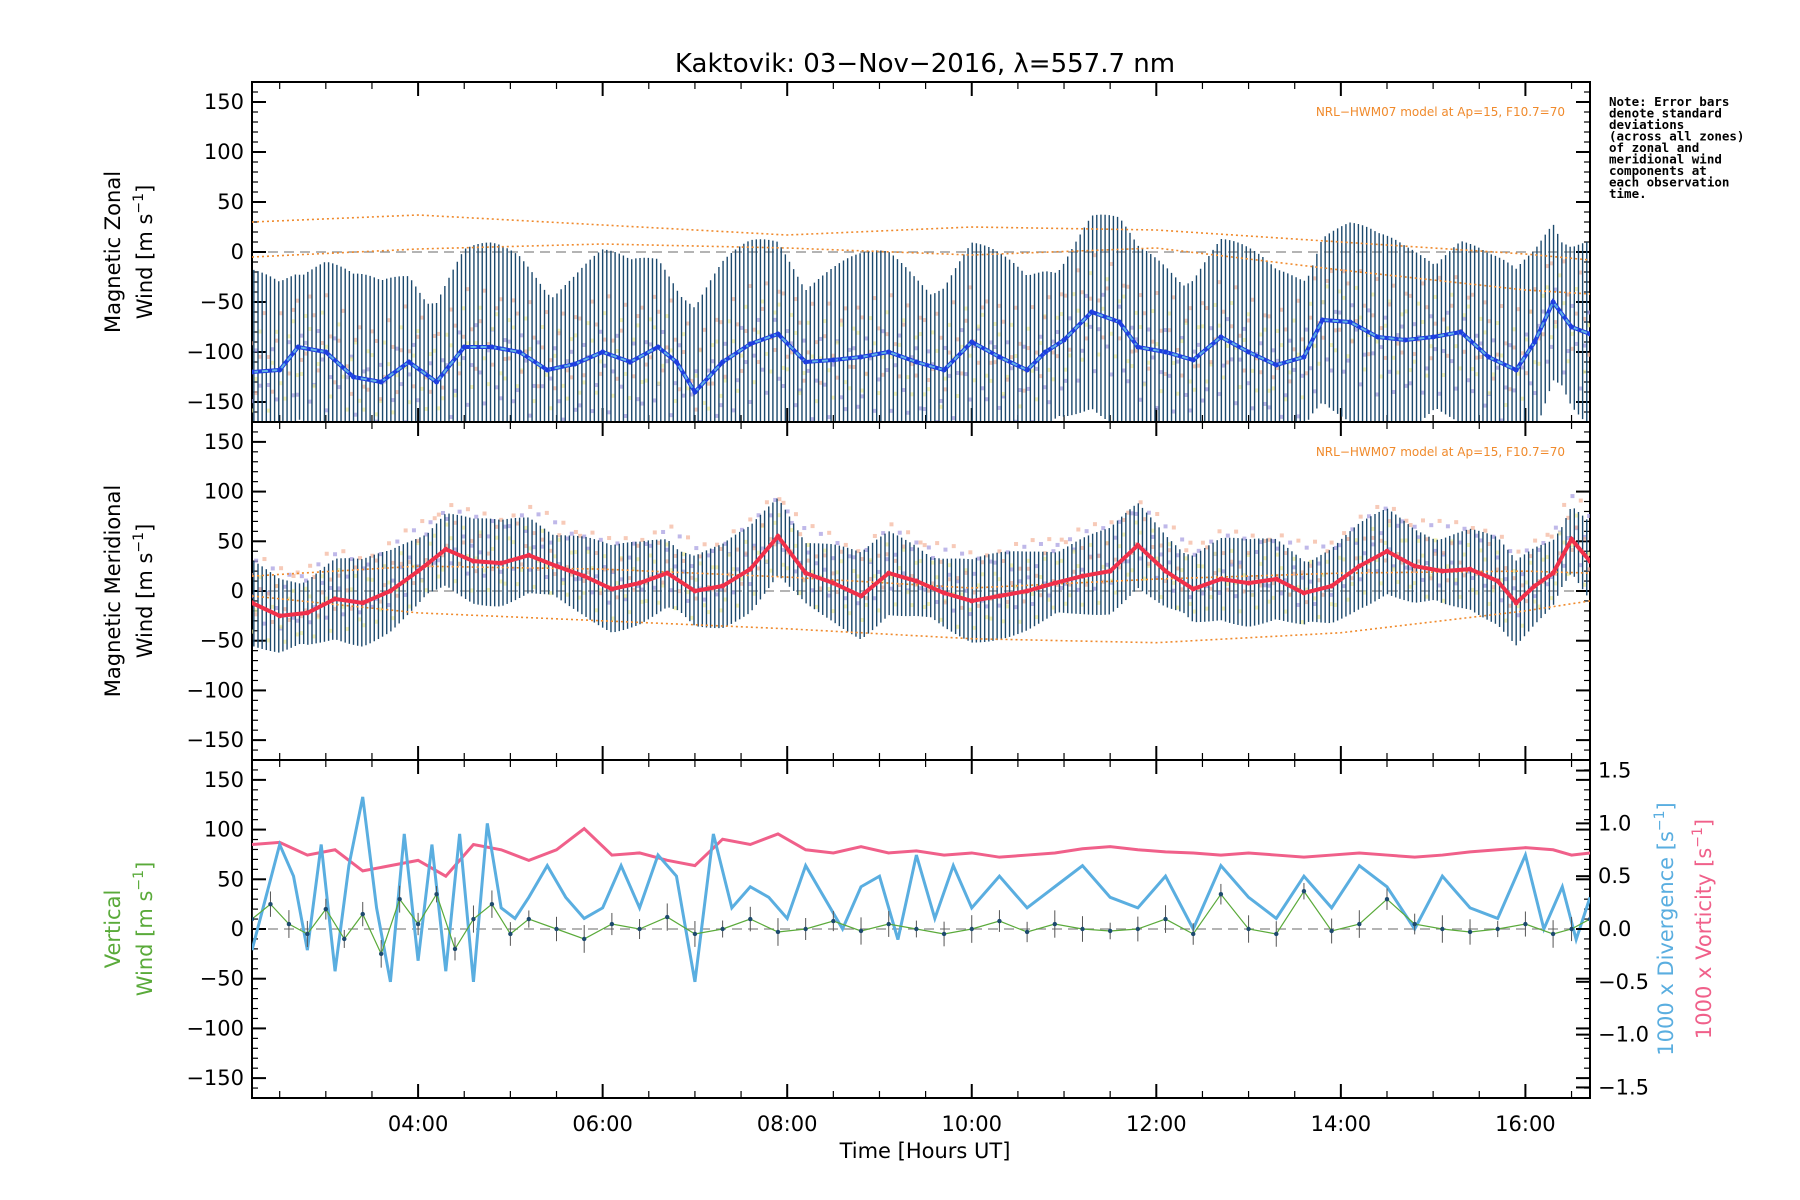 This screenshot has height=1200, width=1800. Describe the element at coordinates (215, 690) in the screenshot. I see `y-tick-label: −100` at that location.